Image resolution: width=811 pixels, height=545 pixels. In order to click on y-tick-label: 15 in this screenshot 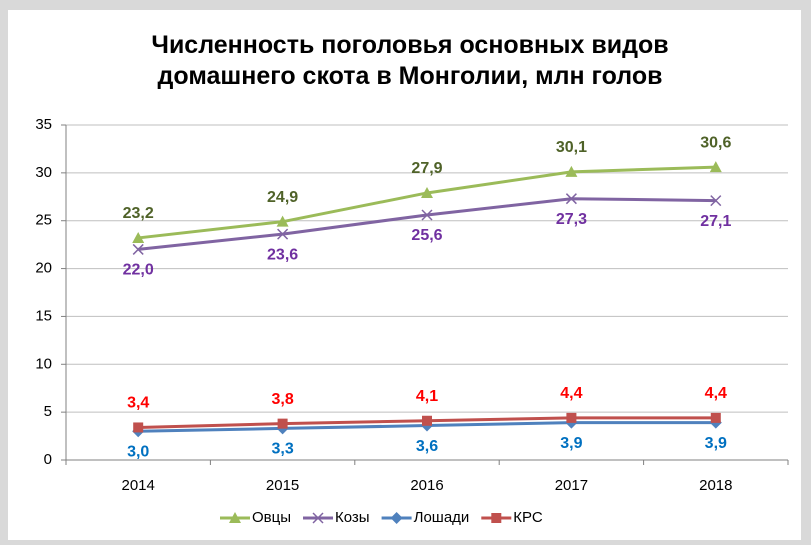, I will do `click(43, 315)`.